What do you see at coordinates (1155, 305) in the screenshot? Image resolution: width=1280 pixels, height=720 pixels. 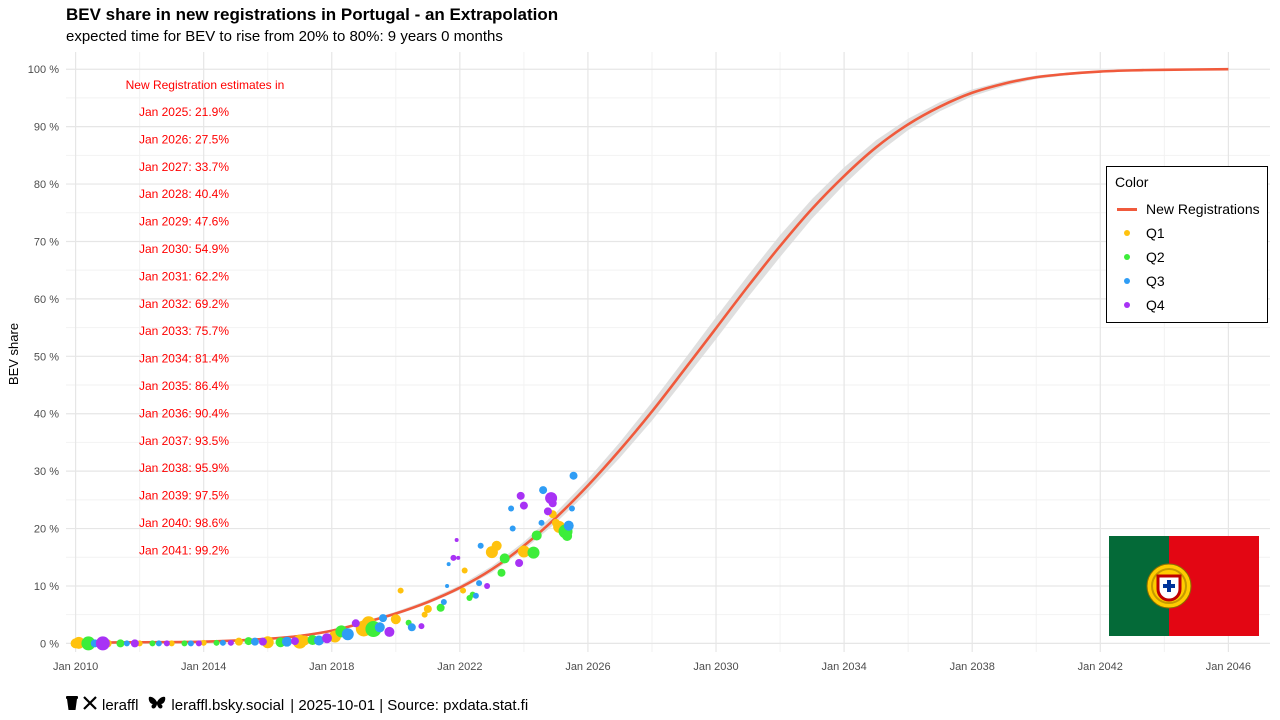 I see `legend-label-q4: Q4` at bounding box center [1155, 305].